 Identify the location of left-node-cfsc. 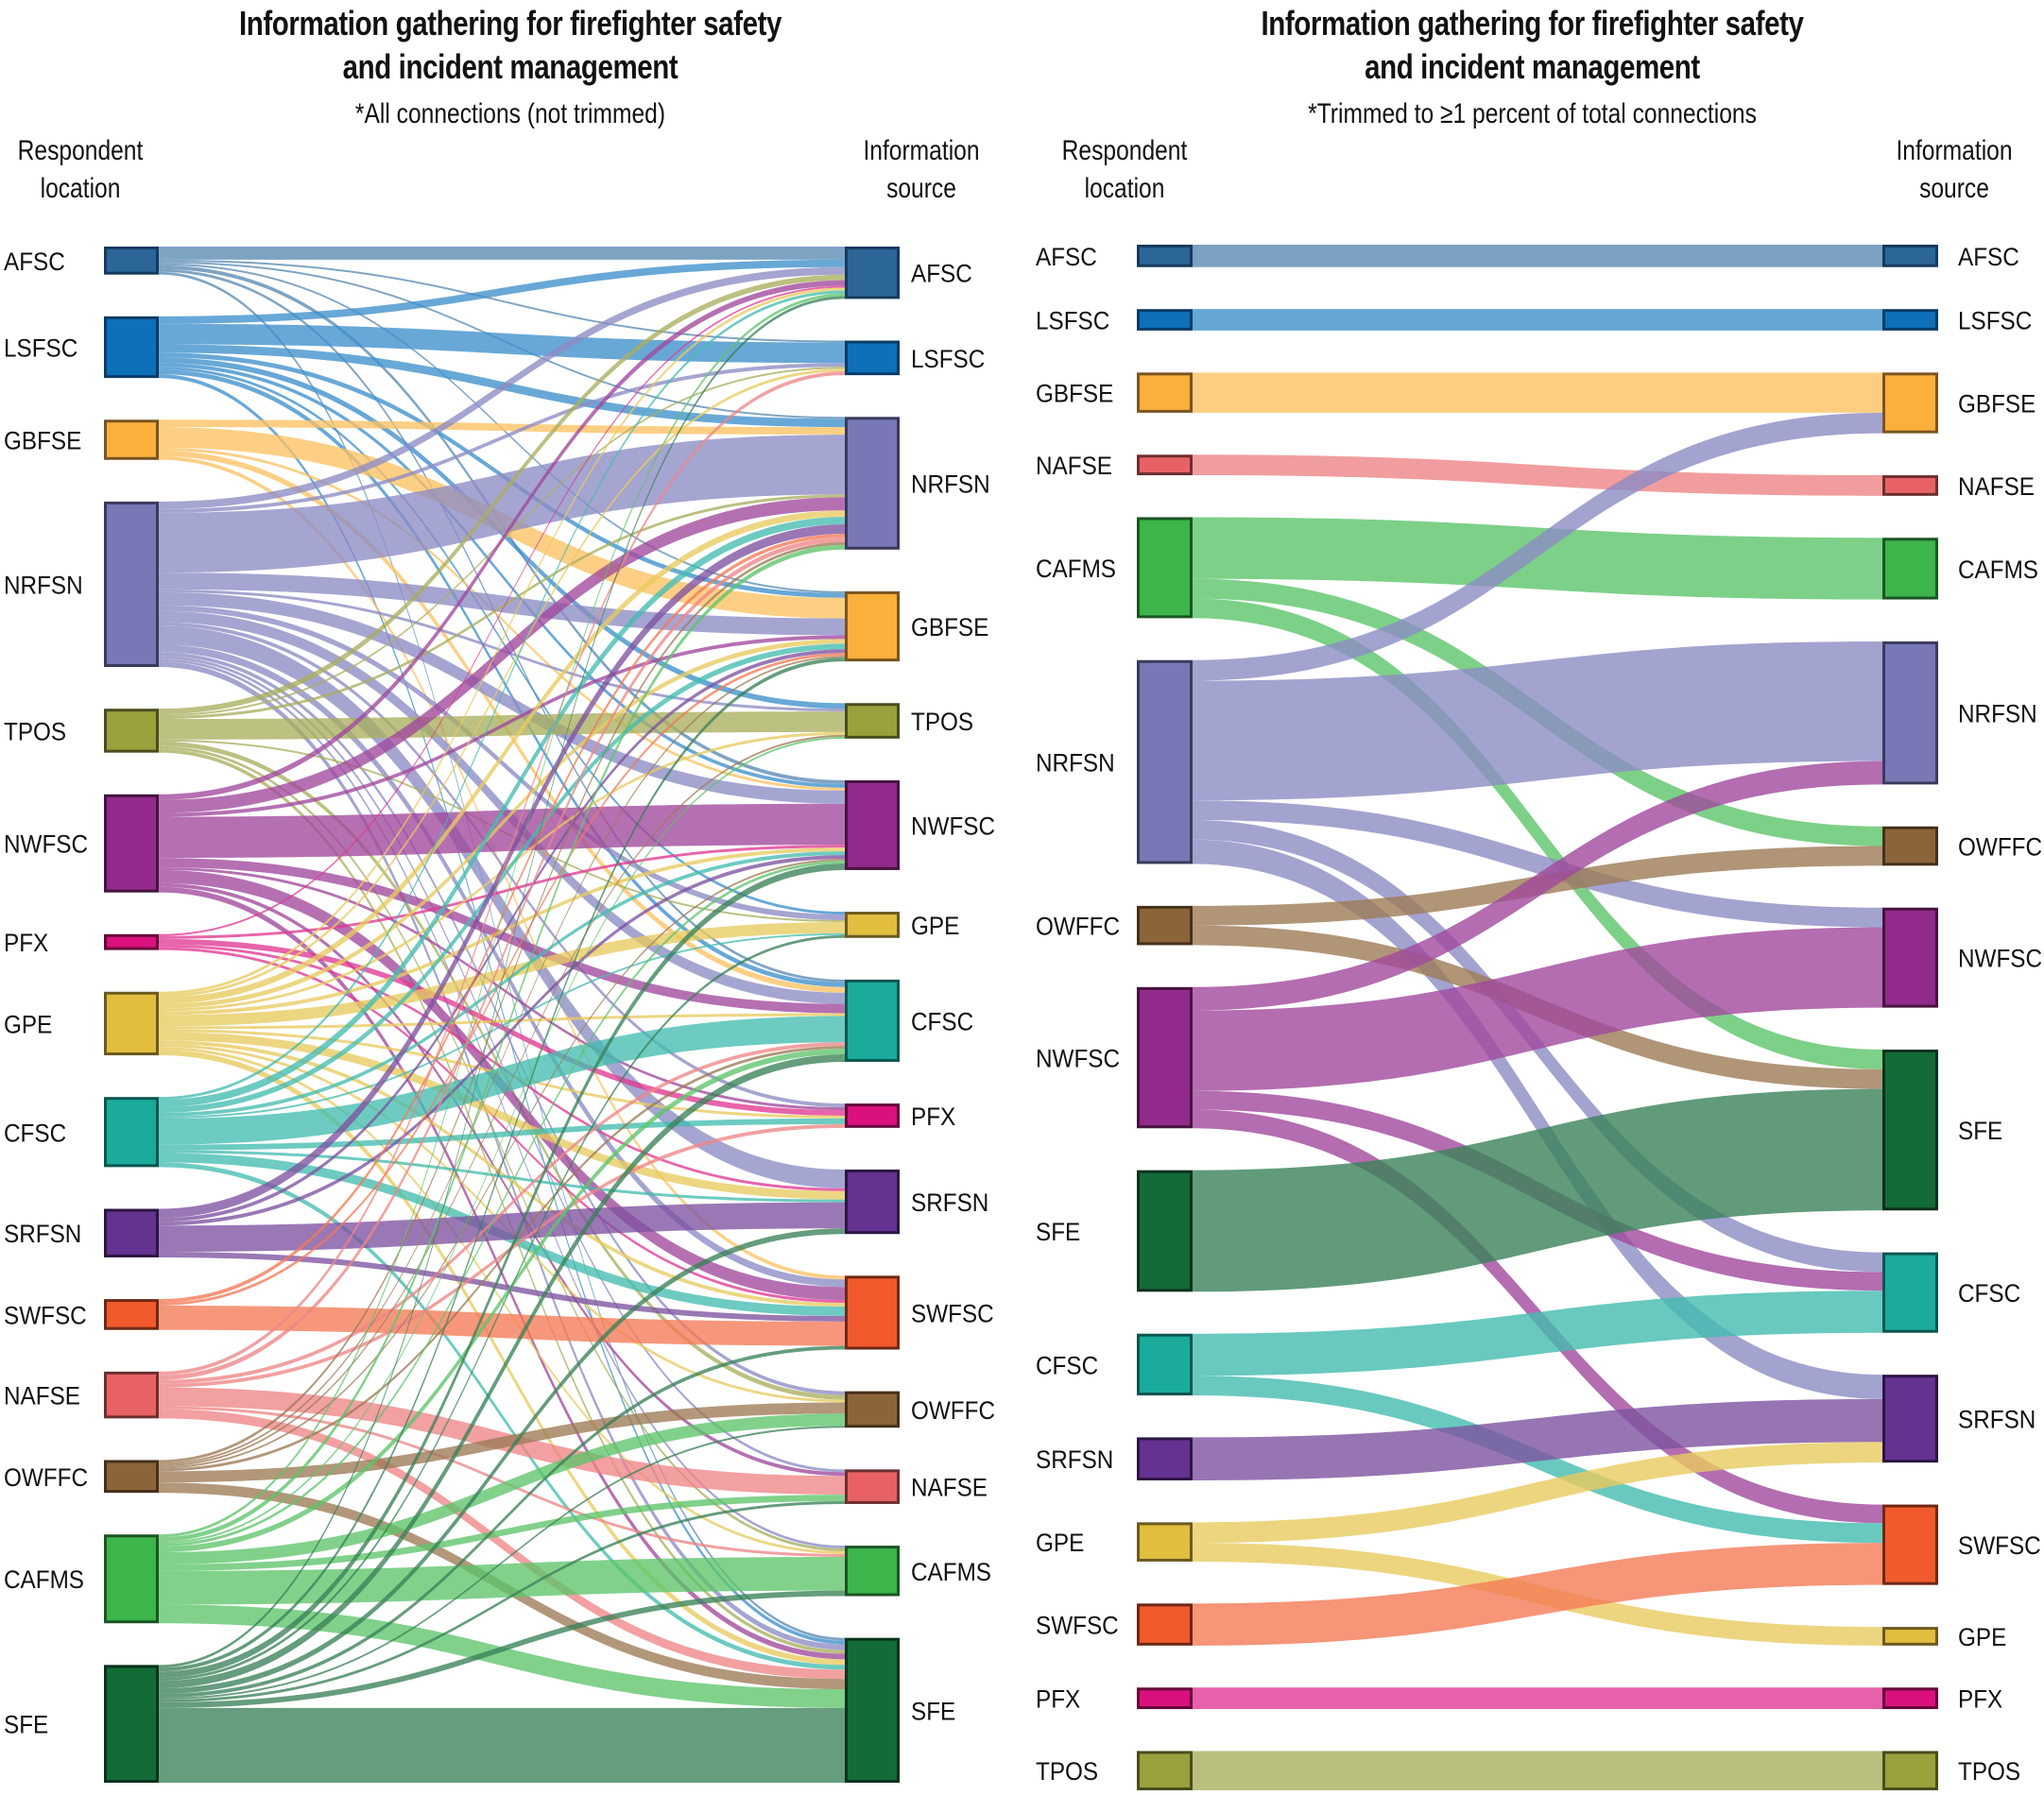
(131, 1133).